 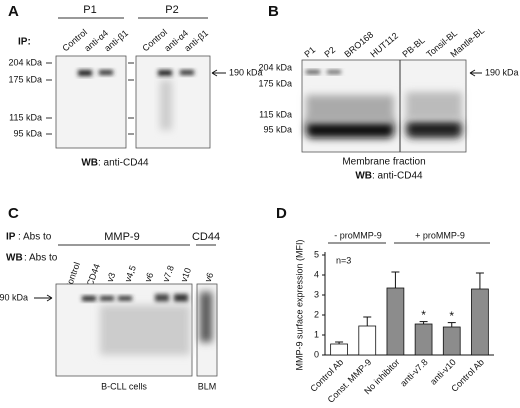 What do you see at coordinates (207, 386) in the screenshot?
I see `caption: BLM` at bounding box center [207, 386].